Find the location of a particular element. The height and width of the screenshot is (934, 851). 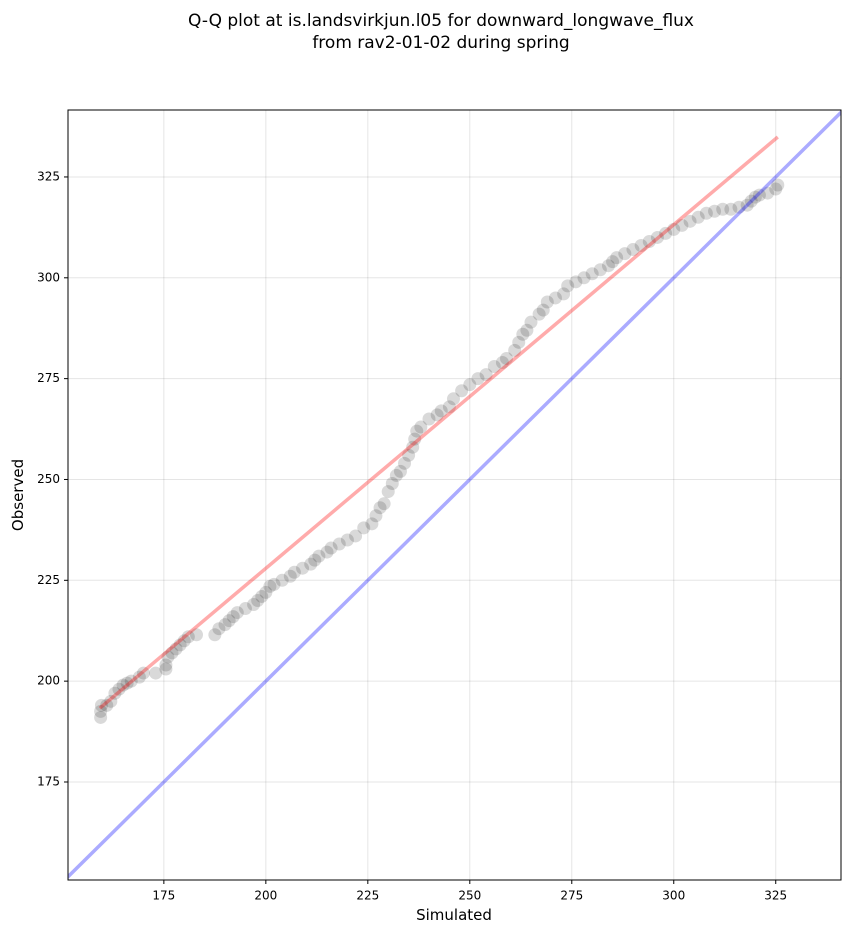

y-tick-label: 300 is located at coordinates (48, 277).